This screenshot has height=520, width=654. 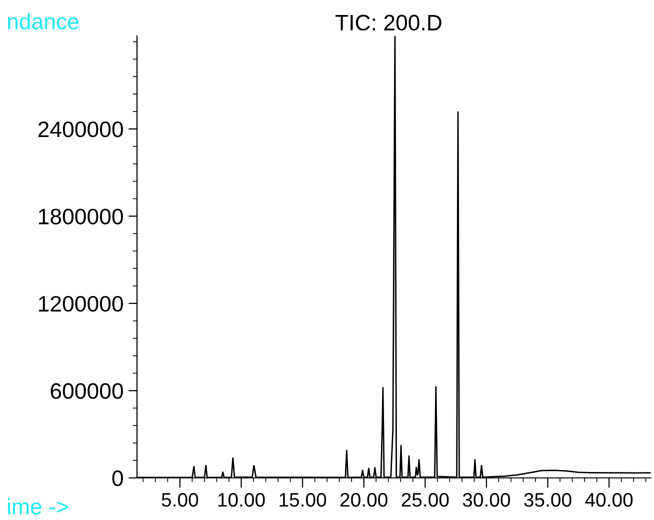 I want to click on x-tick-label: 5.00, so click(x=180, y=499).